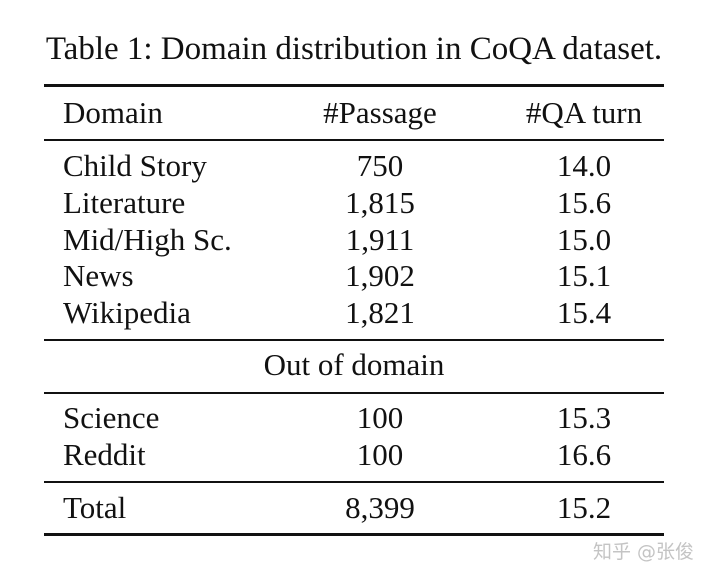 The width and height of the screenshot is (708, 574). Describe the element at coordinates (98, 275) in the screenshot. I see `row-domain: News` at that location.